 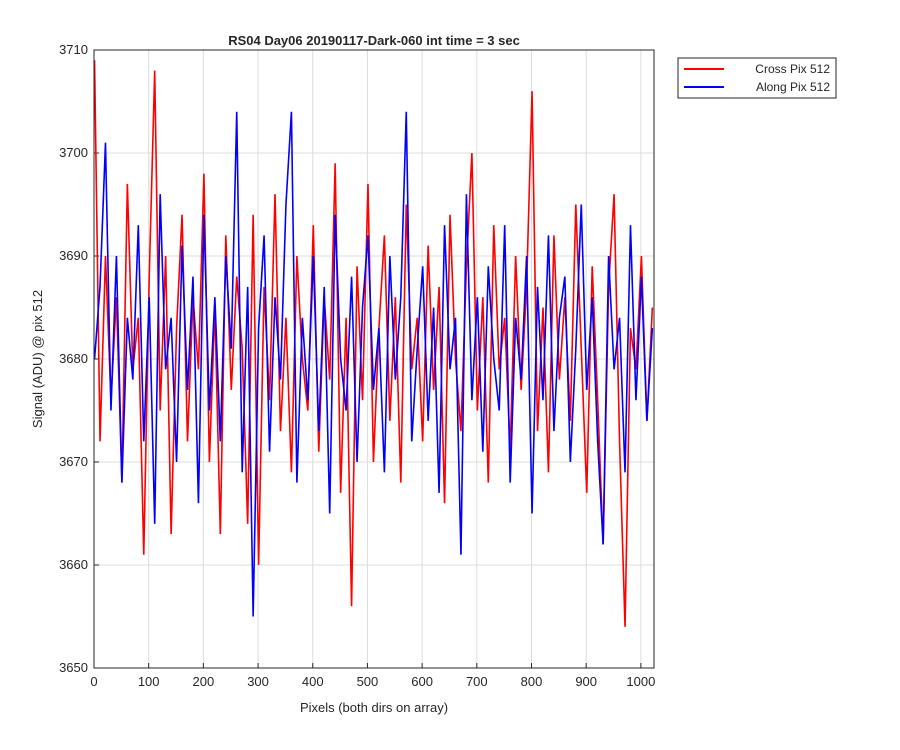 I want to click on legend-label: Cross Pix 512, so click(x=792, y=69).